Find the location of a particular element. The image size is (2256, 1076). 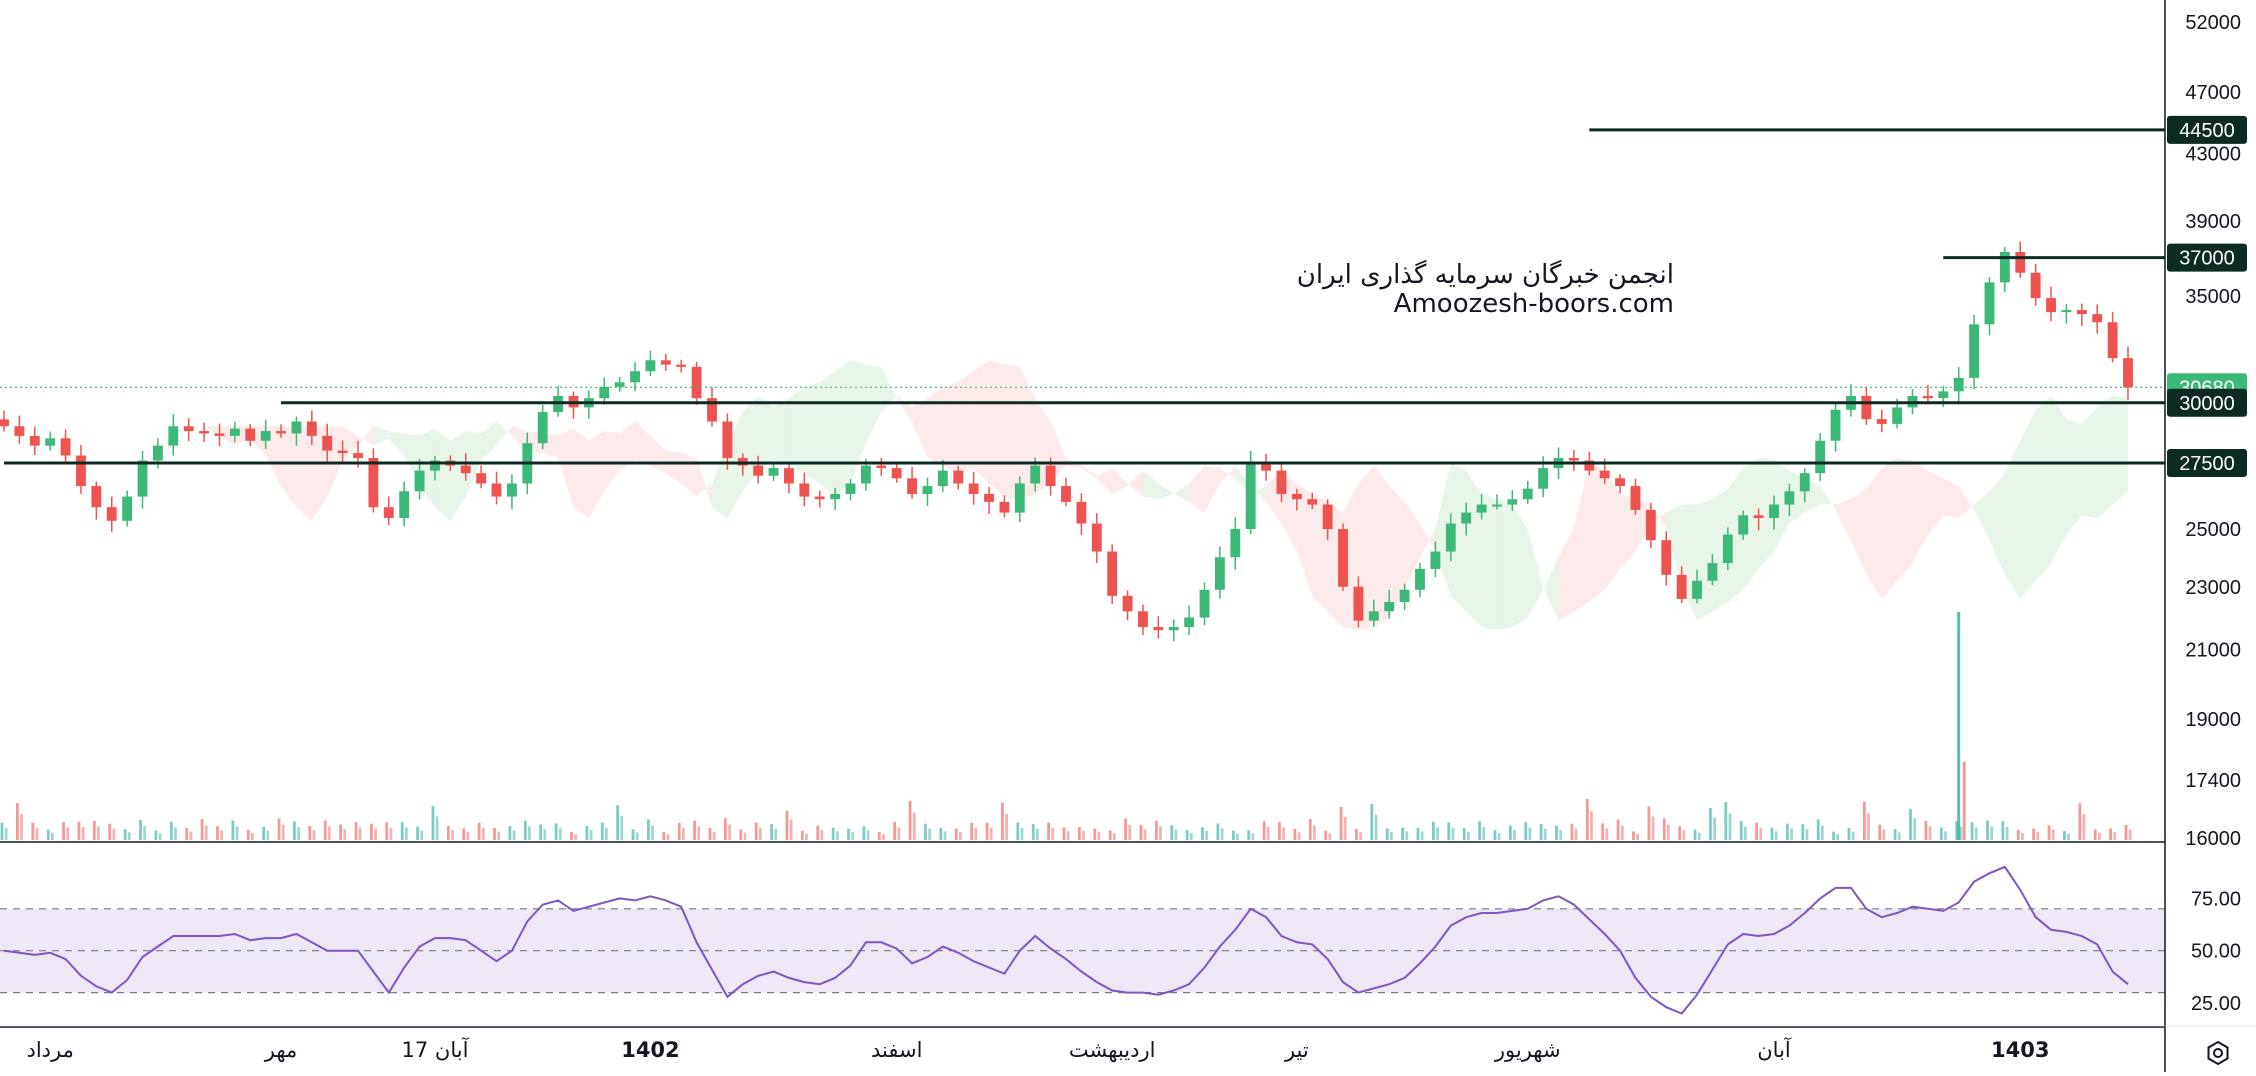

time-axis-label: تیر is located at coordinates (1296, 1050).